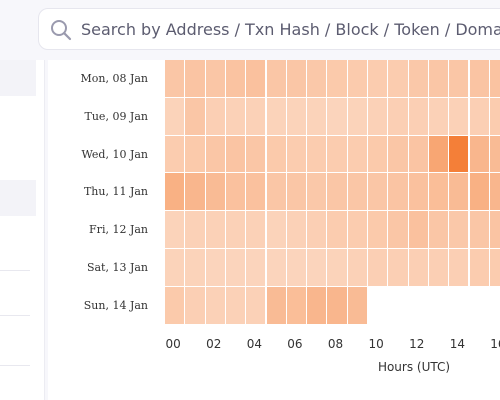 The height and width of the screenshot is (400, 500). Describe the element at coordinates (290, 29) in the screenshot. I see `search-input` at that location.